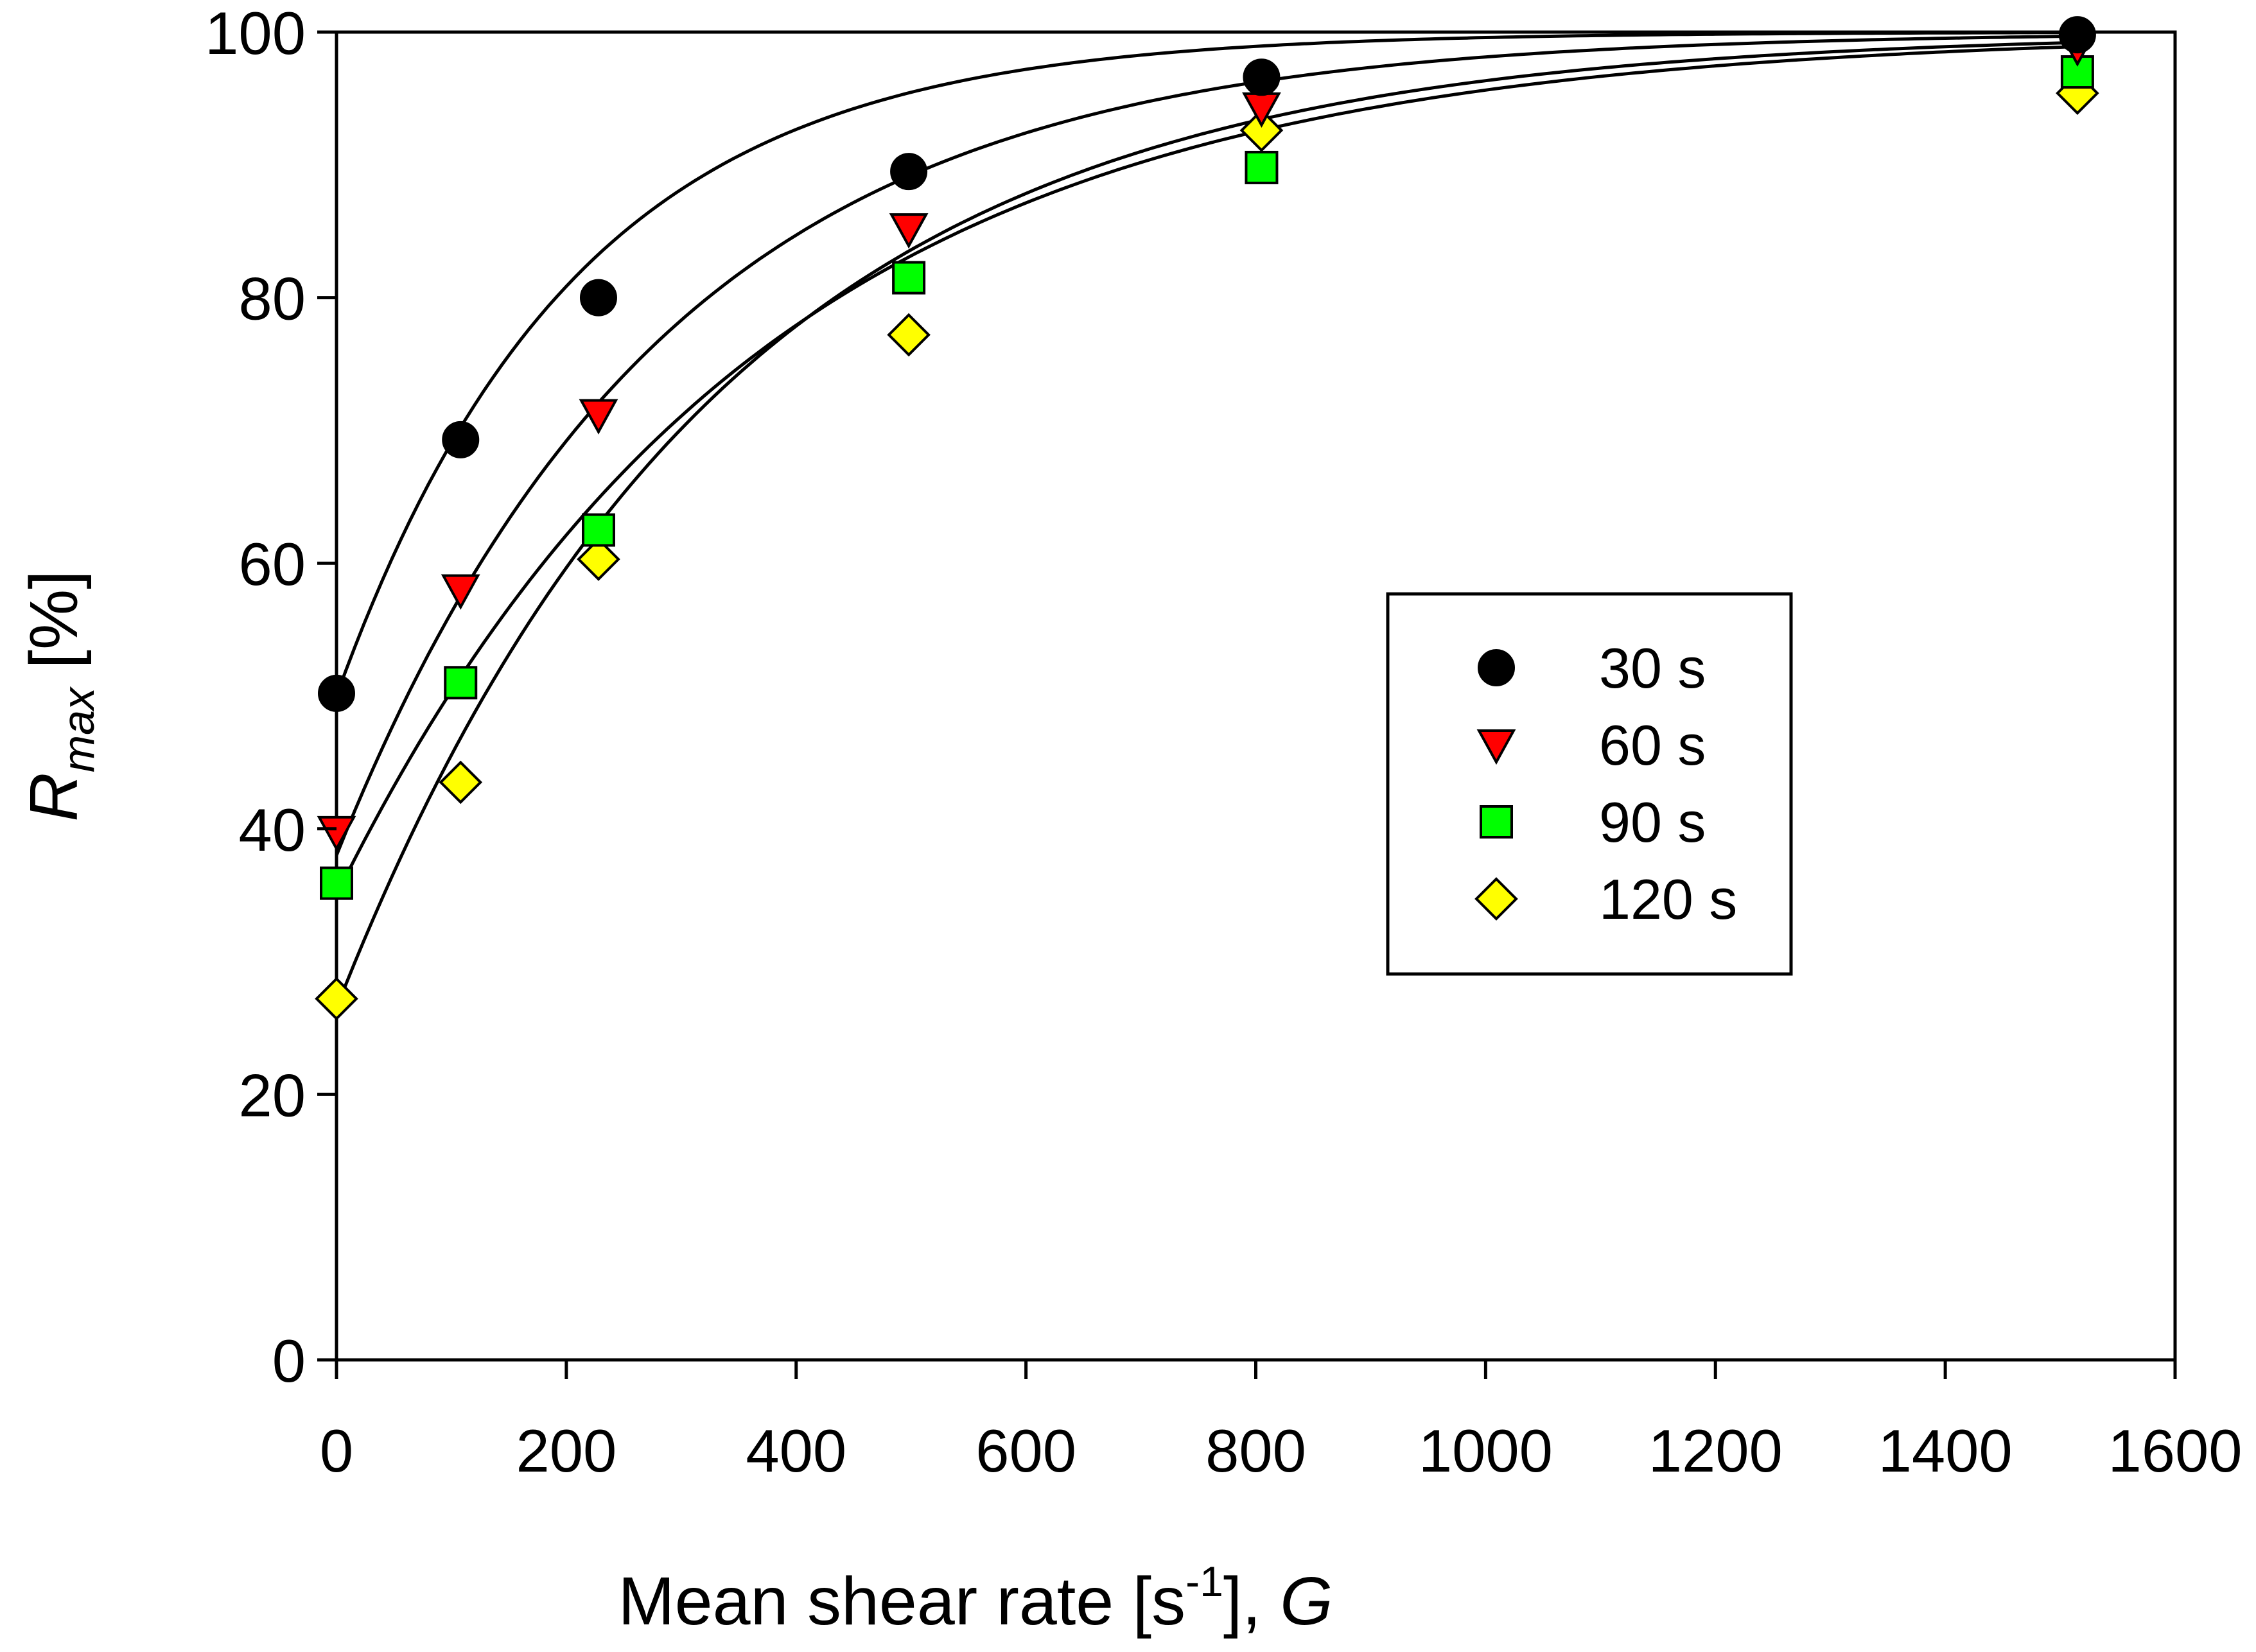 The width and height of the screenshot is (2256, 1652). I want to click on y-axis-title-sub: max, so click(78, 729).